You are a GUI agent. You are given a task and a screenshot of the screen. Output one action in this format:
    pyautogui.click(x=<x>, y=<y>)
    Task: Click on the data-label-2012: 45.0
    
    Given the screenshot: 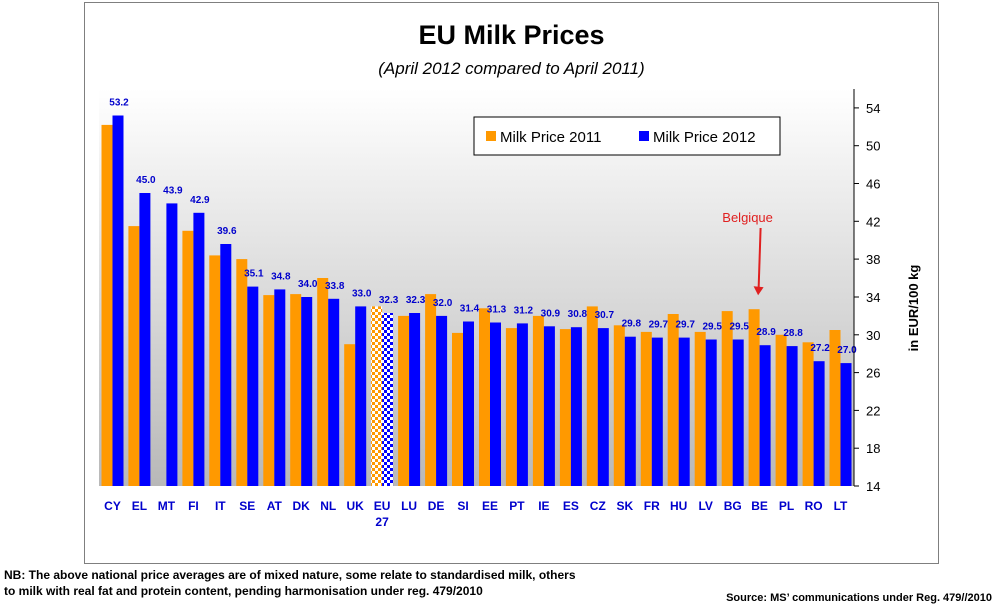 What is the action you would take?
    pyautogui.click(x=146, y=180)
    